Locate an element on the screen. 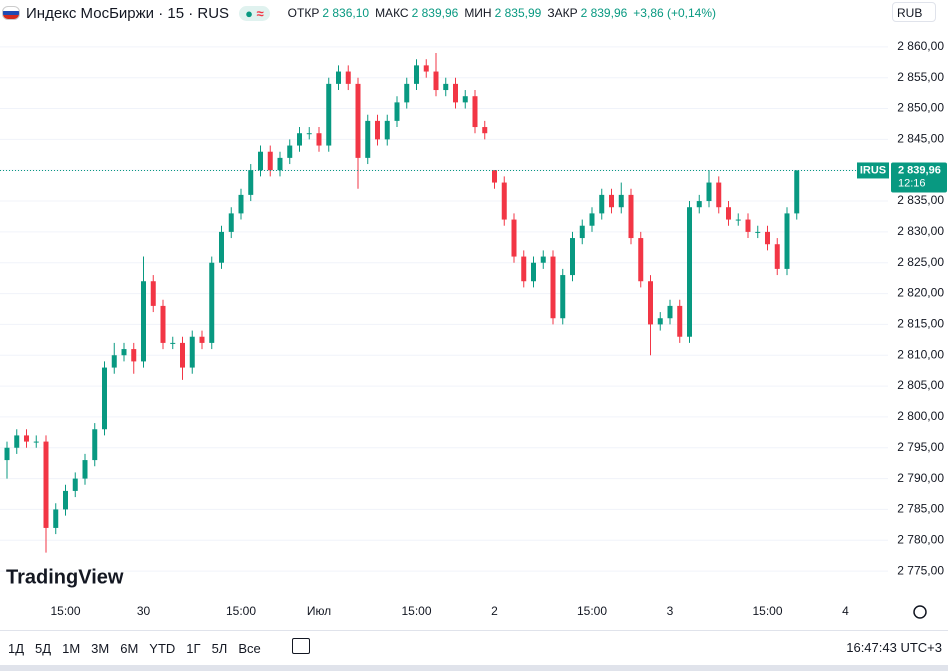 Image resolution: width=948 pixels, height=671 pixels. logo: TradingView is located at coordinates (65, 577).